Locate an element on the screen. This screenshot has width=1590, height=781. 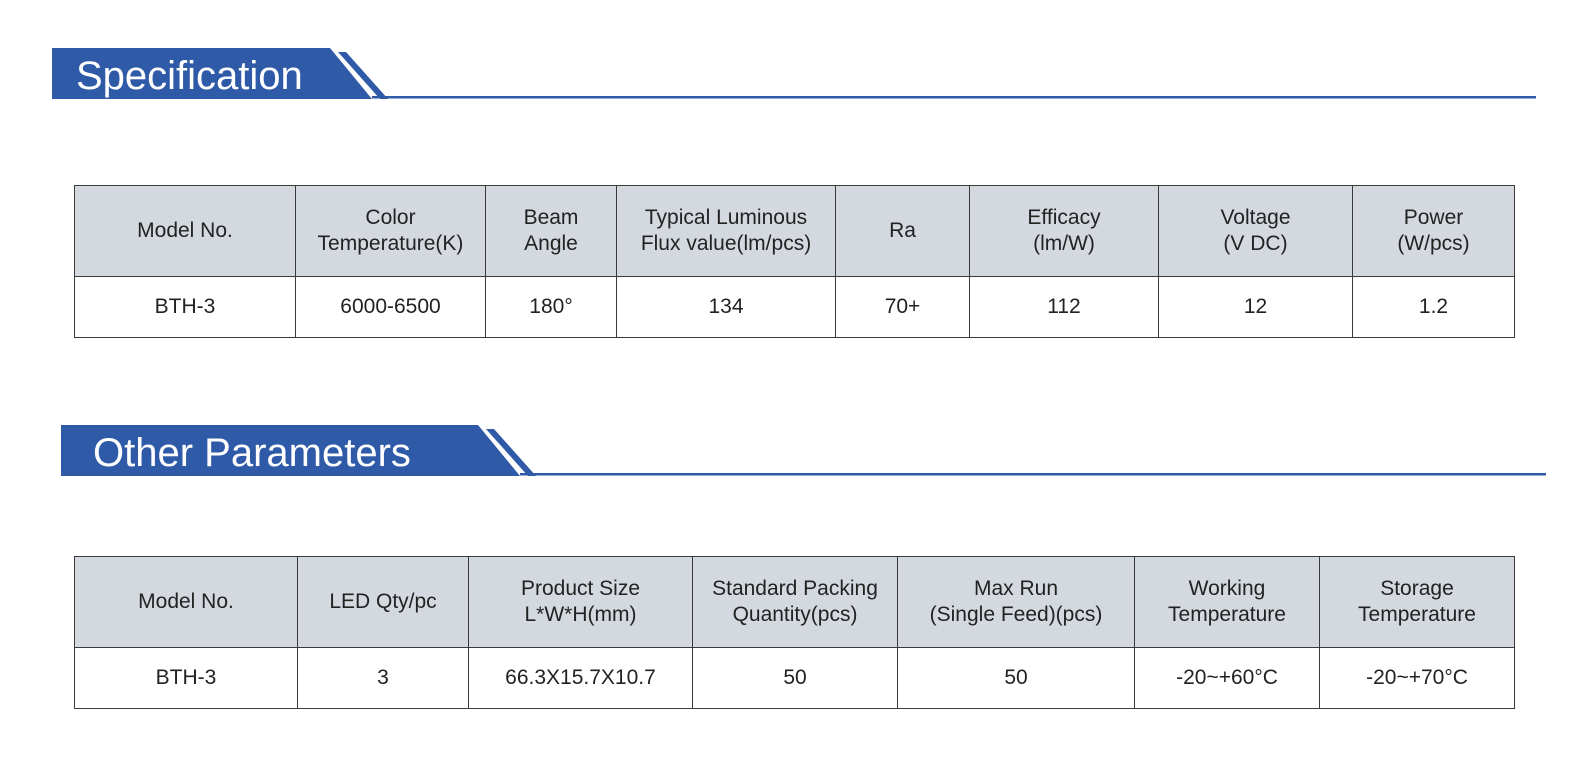
table-cell: 112 is located at coordinates (1064, 307).